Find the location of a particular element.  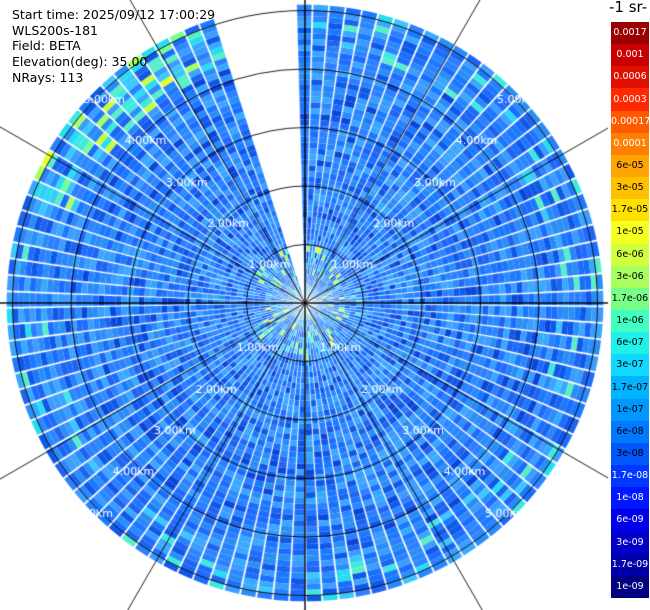

colorbar-label: 6e-06 is located at coordinates (630, 254).